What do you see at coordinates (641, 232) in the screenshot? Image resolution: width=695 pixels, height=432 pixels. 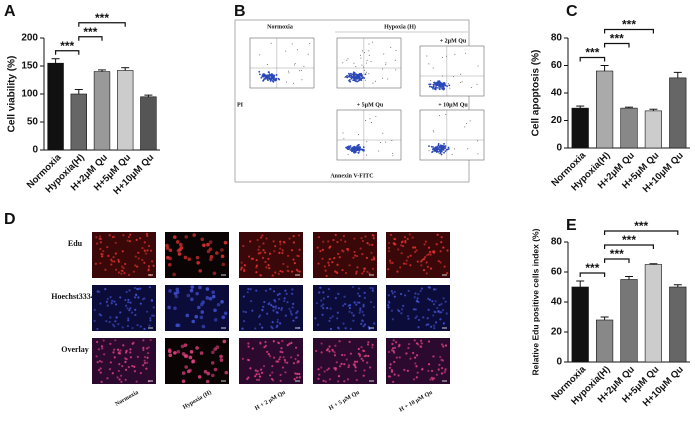 I see `significance-bracket` at bounding box center [641, 232].